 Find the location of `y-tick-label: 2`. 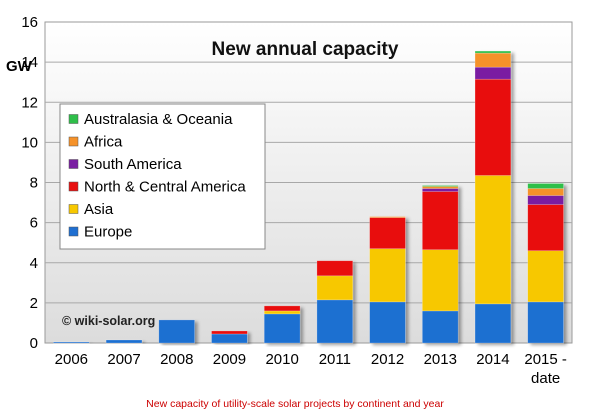

y-tick-label: 2 is located at coordinates (34, 303).